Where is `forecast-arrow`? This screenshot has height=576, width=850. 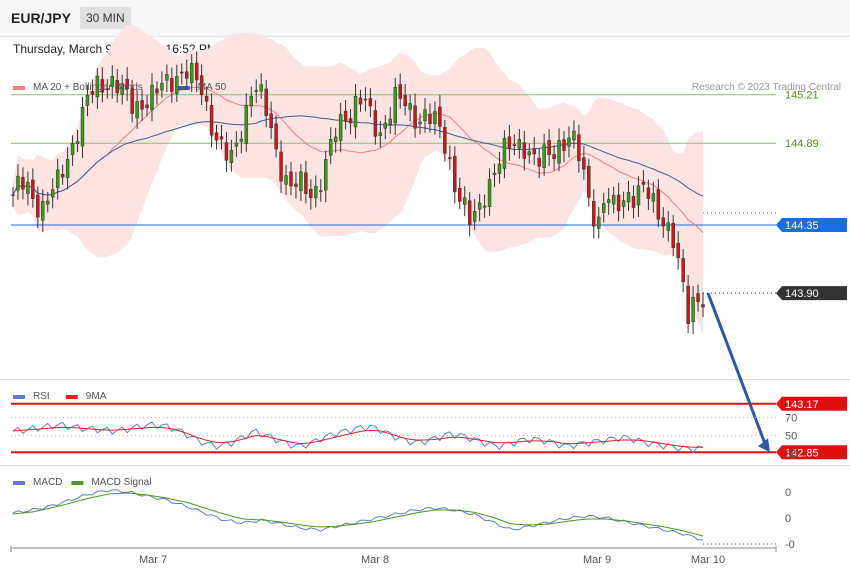
forecast-arrow is located at coordinates (737, 369).